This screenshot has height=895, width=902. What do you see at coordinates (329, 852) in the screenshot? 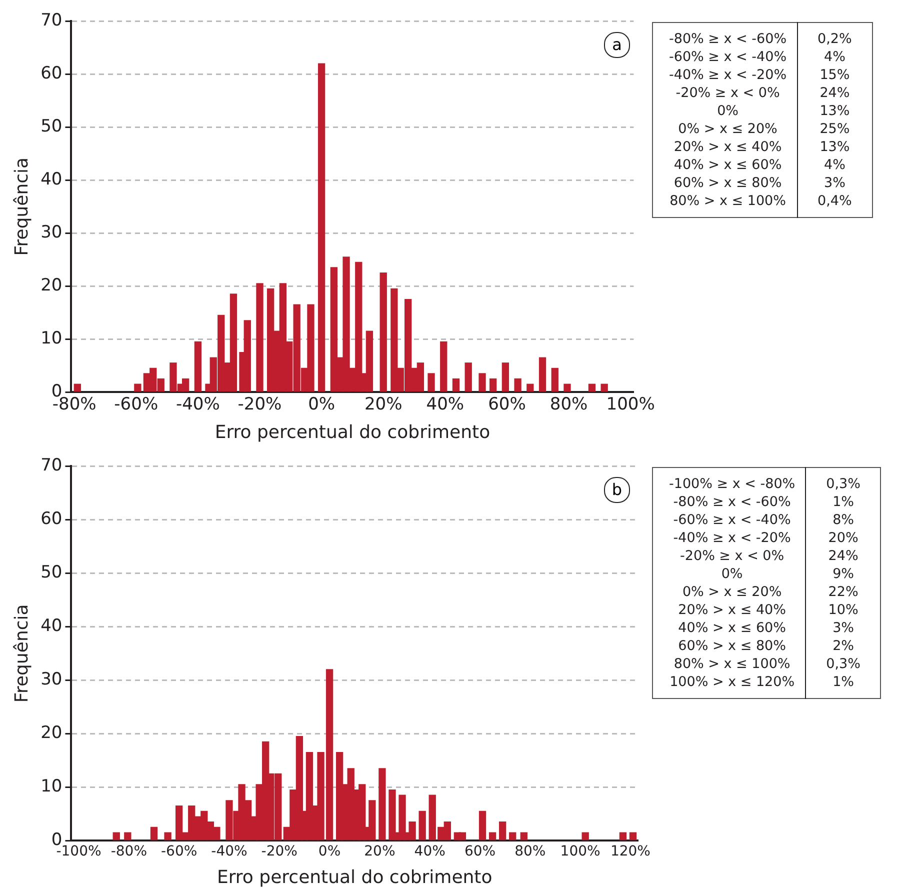
I see `x-tick-label: 0%` at bounding box center [329, 852].